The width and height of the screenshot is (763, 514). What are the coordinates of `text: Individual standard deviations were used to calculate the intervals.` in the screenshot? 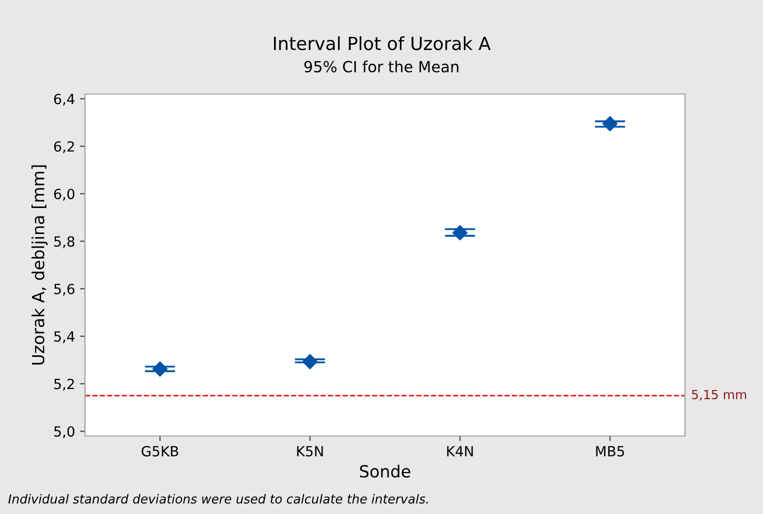 It's located at (218, 499).